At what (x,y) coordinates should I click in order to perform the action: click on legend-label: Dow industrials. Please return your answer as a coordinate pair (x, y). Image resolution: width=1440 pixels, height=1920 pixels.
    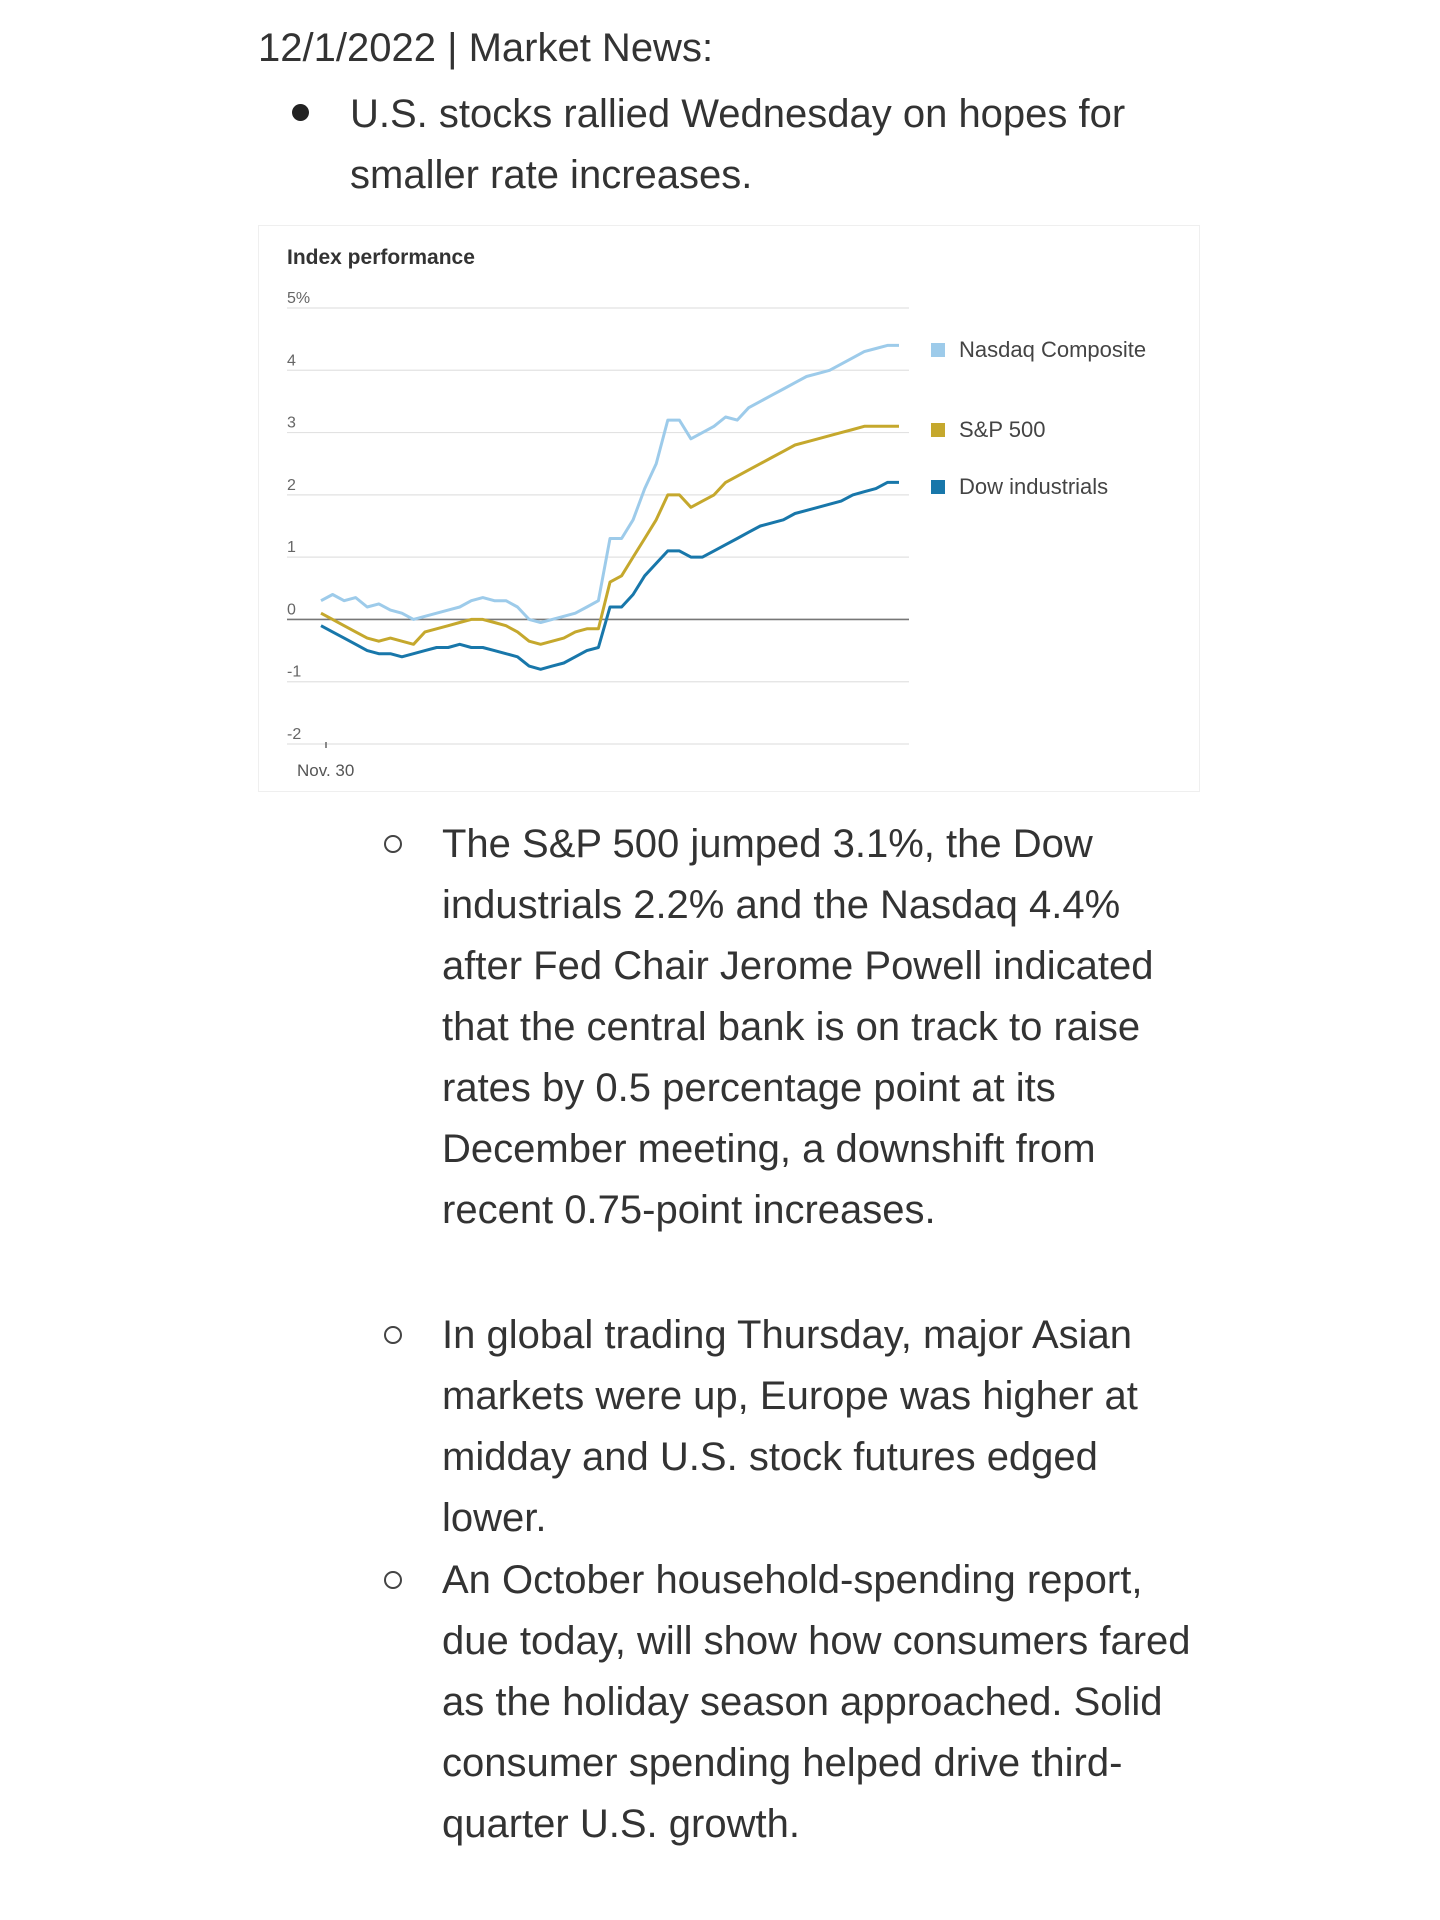
    Looking at the image, I should click on (1033, 486).